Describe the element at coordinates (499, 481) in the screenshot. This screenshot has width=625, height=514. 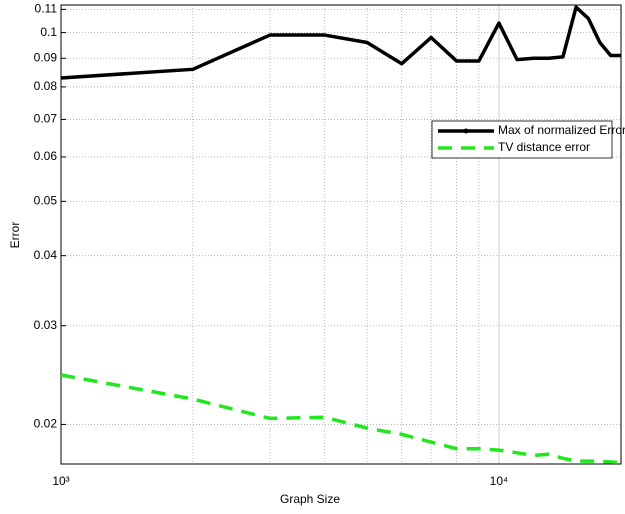
I see `x-tick-label: 10⁴` at that location.